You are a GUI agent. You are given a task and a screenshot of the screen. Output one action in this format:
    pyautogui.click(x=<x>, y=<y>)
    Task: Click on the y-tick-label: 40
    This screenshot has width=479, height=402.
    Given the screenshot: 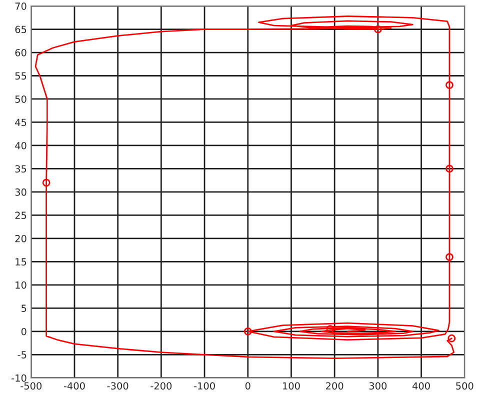 What is the action you would take?
    pyautogui.click(x=20, y=146)
    